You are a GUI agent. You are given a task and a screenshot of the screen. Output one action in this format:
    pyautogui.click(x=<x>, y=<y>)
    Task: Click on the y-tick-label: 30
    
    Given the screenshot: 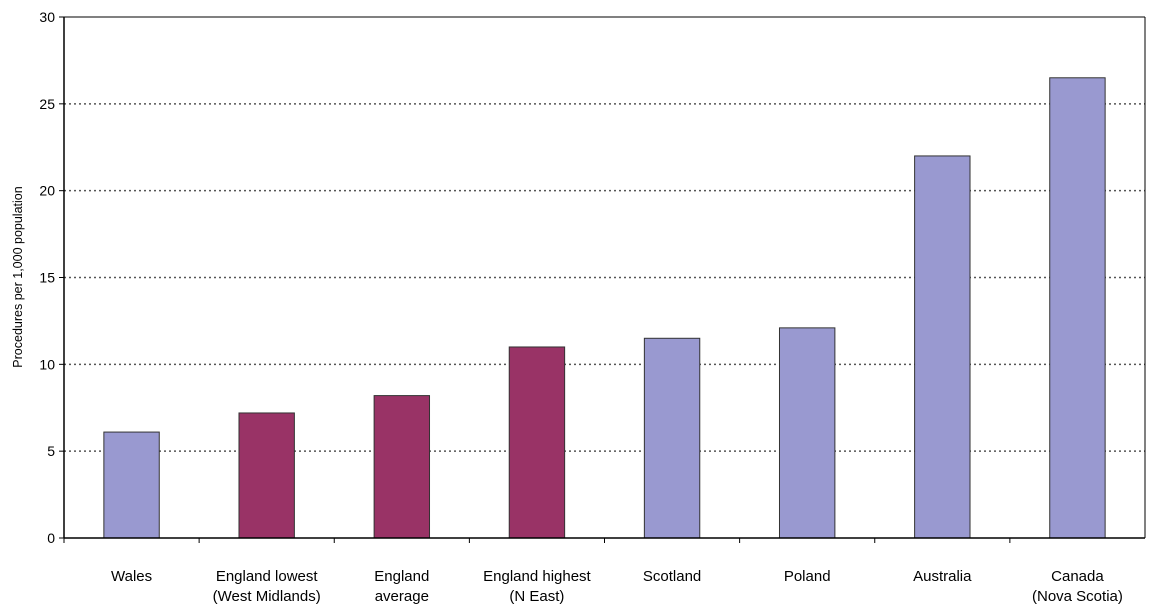 What is the action you would take?
    pyautogui.click(x=47, y=17)
    